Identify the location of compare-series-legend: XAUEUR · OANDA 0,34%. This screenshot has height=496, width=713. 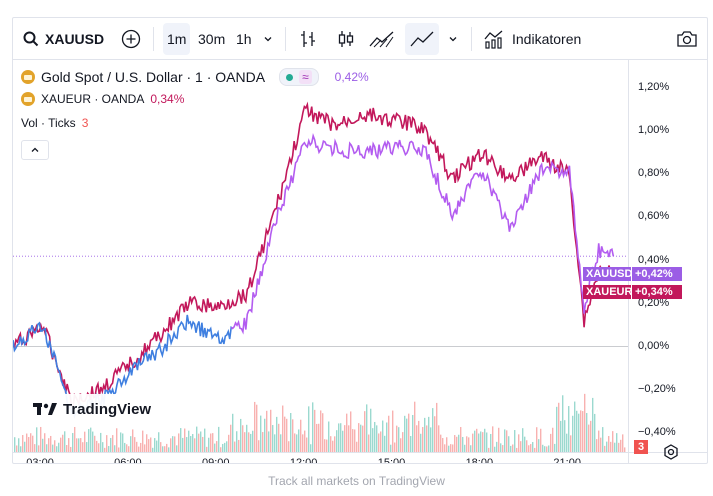
(102, 99).